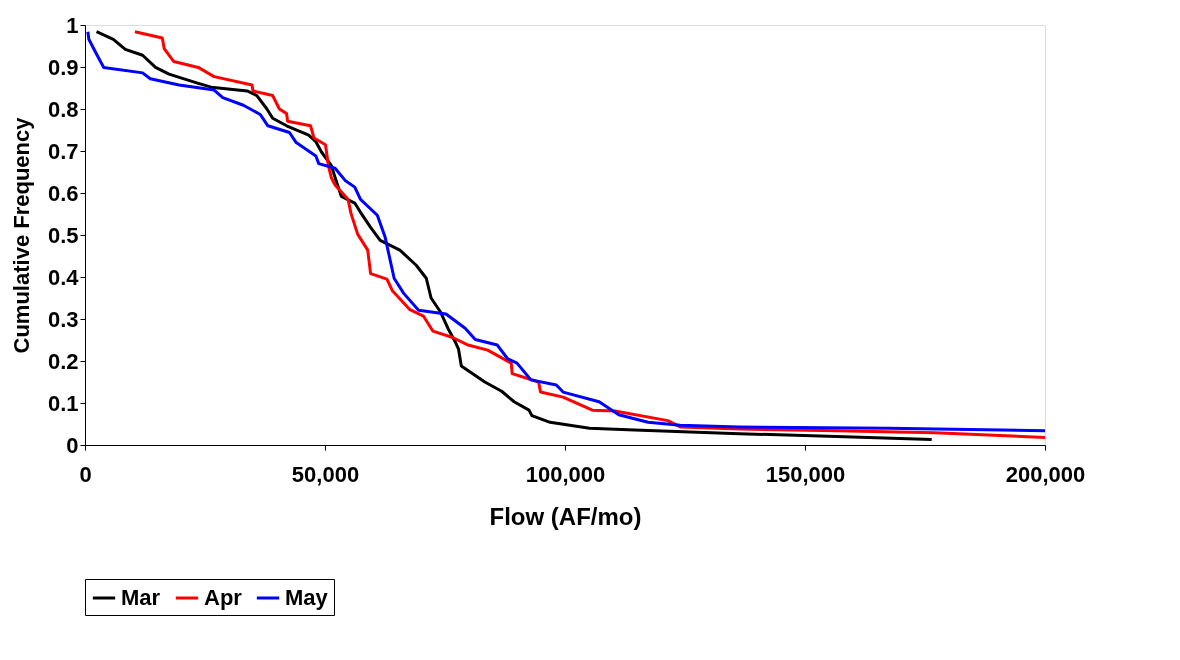 The height and width of the screenshot is (660, 1180). What do you see at coordinates (63, 277) in the screenshot?
I see `y-tick-label: 0.4` at bounding box center [63, 277].